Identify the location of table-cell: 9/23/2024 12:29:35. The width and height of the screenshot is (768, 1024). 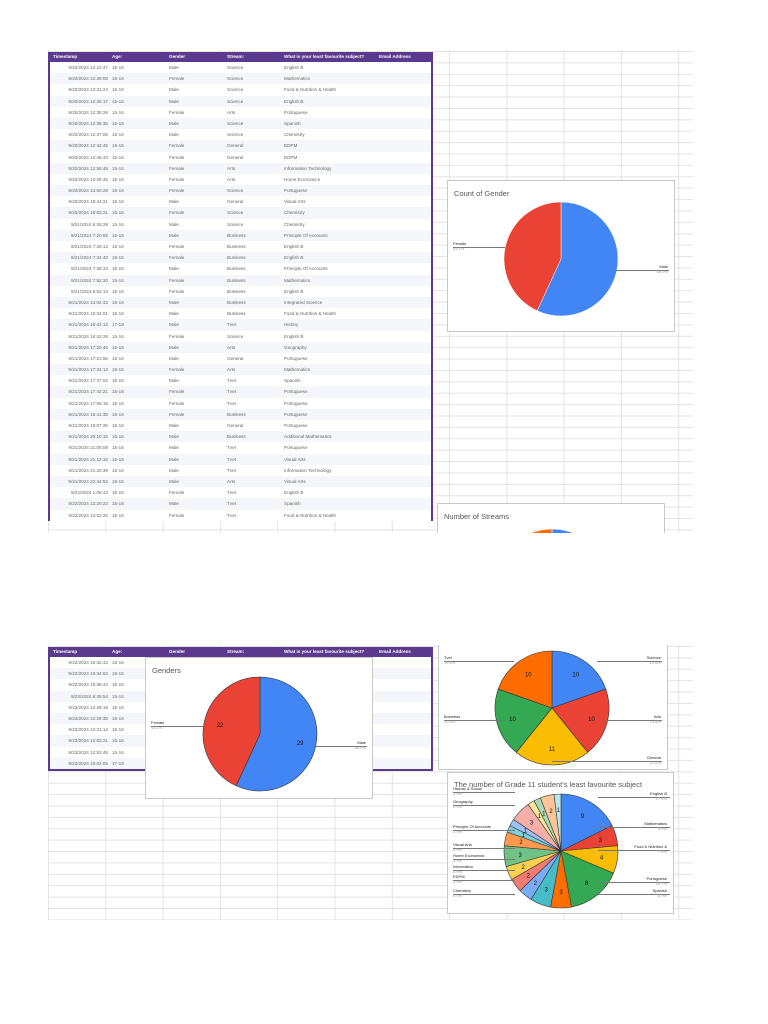
(88, 718).